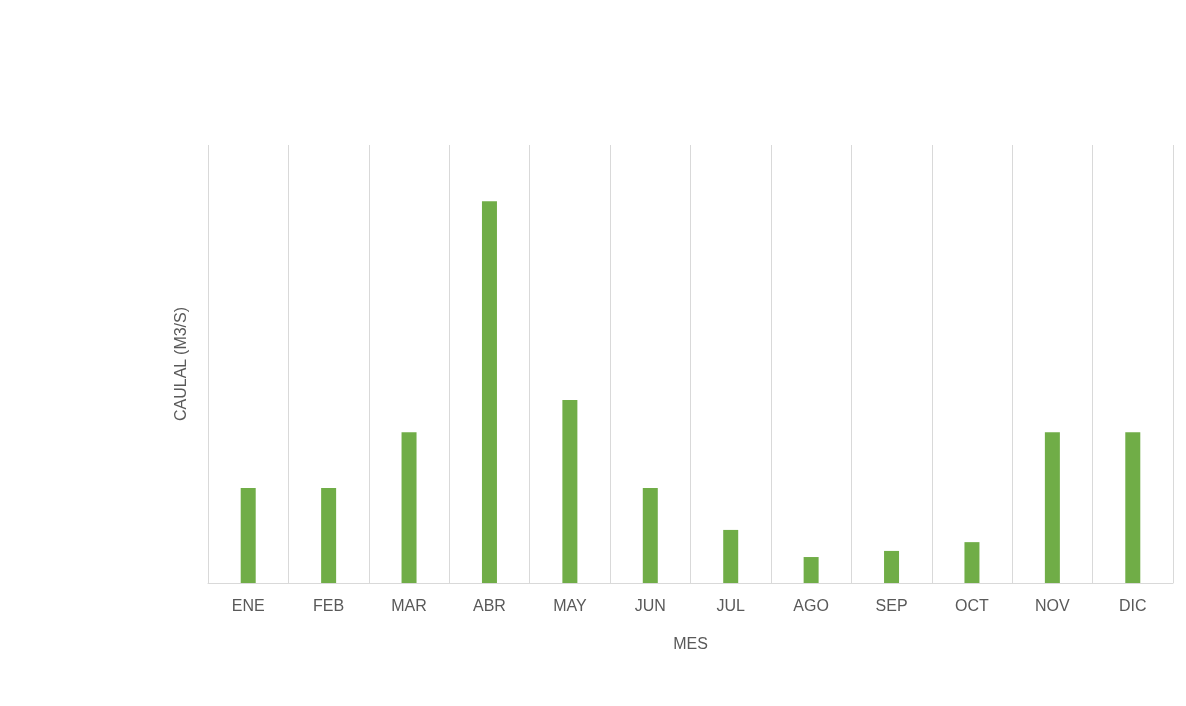  Describe the element at coordinates (891, 605) in the screenshot. I see `x-tick-label: SEP` at that location.